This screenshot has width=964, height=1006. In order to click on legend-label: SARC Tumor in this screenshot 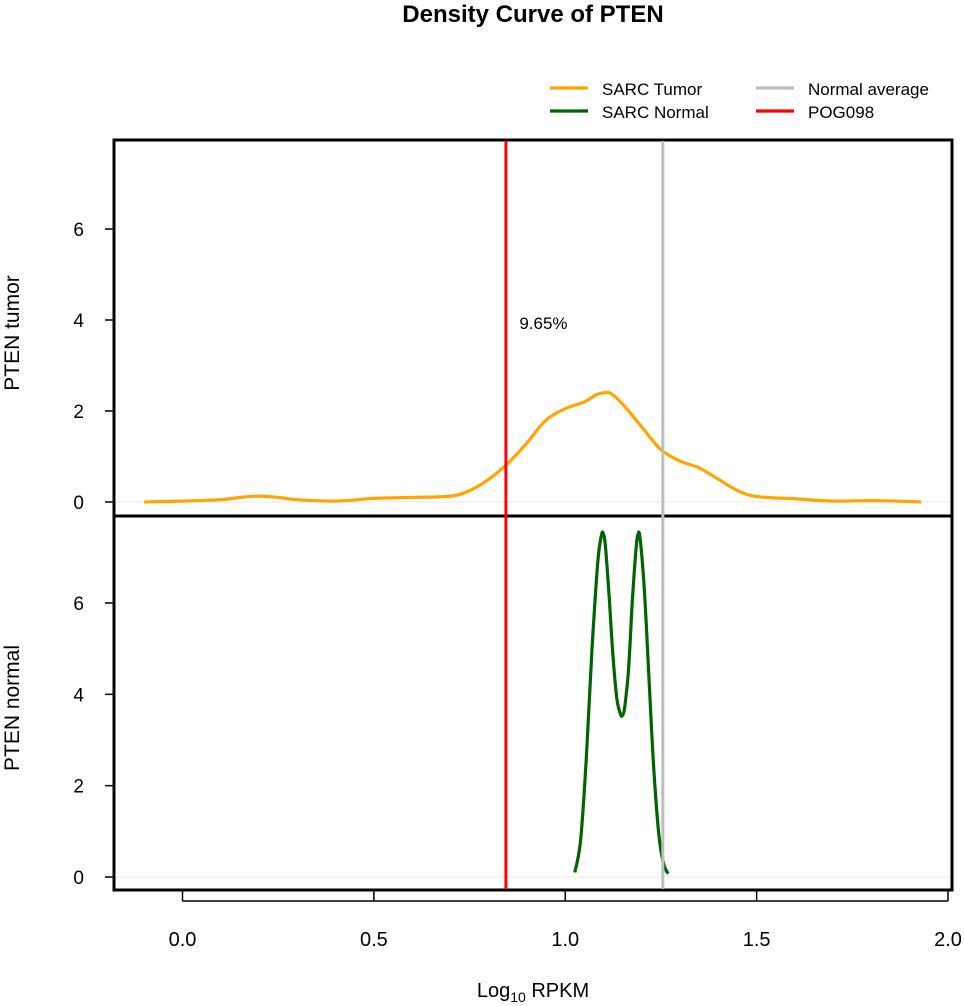, I will do `click(652, 89)`.